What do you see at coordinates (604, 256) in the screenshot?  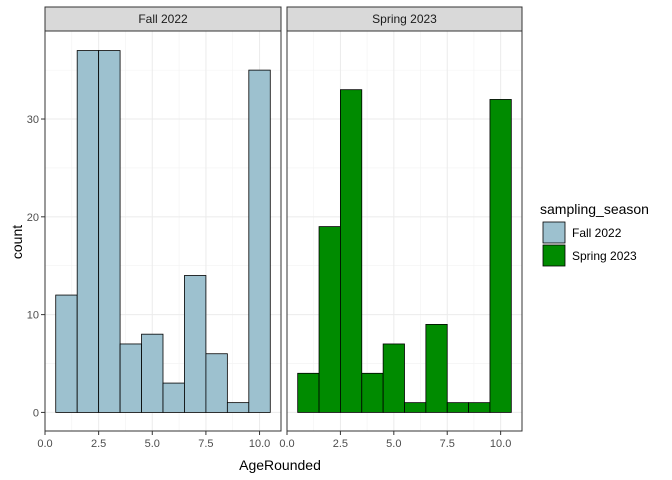 I see `legend-label: Spring 2023` at bounding box center [604, 256].